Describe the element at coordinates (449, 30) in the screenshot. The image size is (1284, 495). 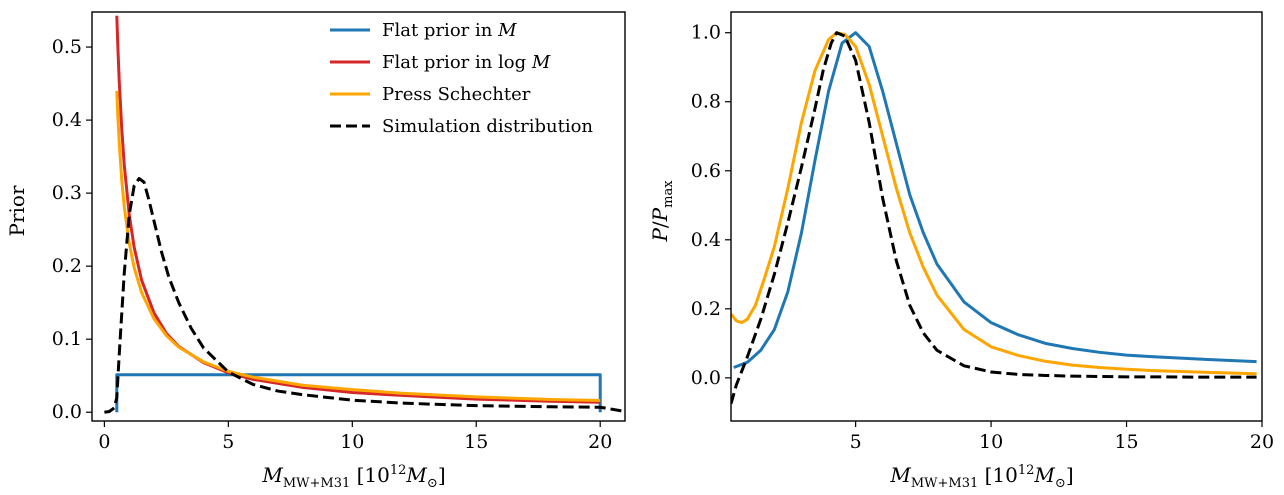
I see `legend-label: Flat prior in M` at that location.